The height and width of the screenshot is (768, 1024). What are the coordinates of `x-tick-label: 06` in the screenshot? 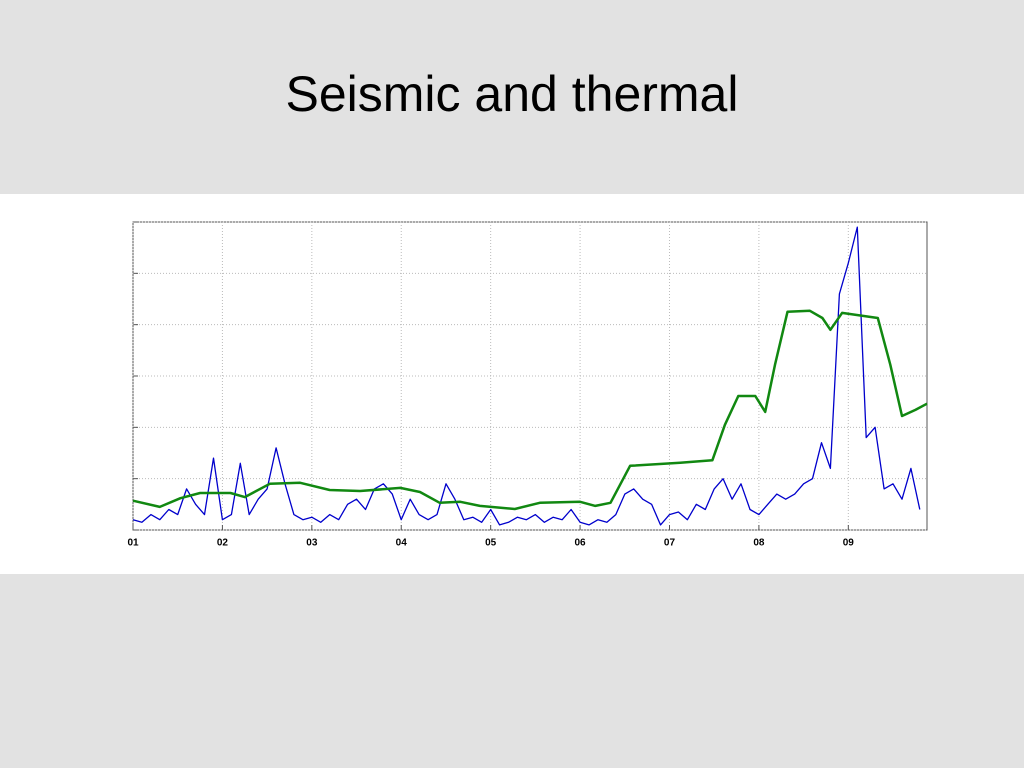 It's located at (581, 543).